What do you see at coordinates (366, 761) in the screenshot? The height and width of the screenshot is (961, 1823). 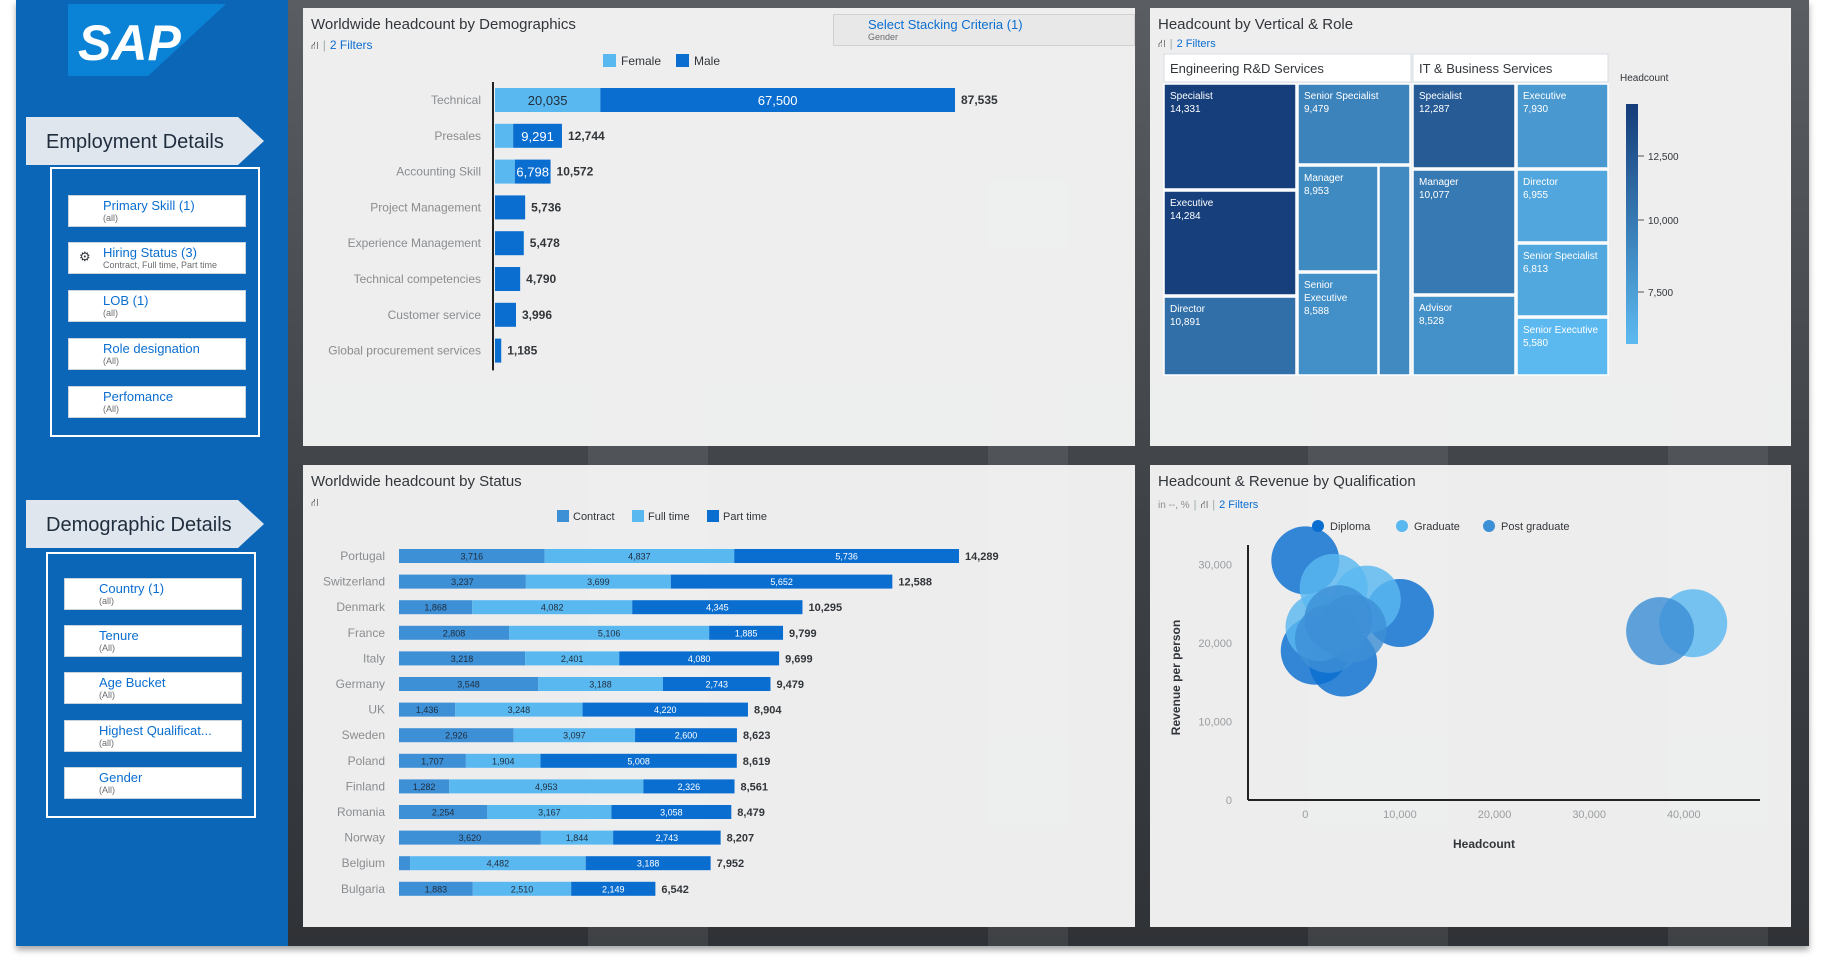 I see `category-label: Poland` at bounding box center [366, 761].